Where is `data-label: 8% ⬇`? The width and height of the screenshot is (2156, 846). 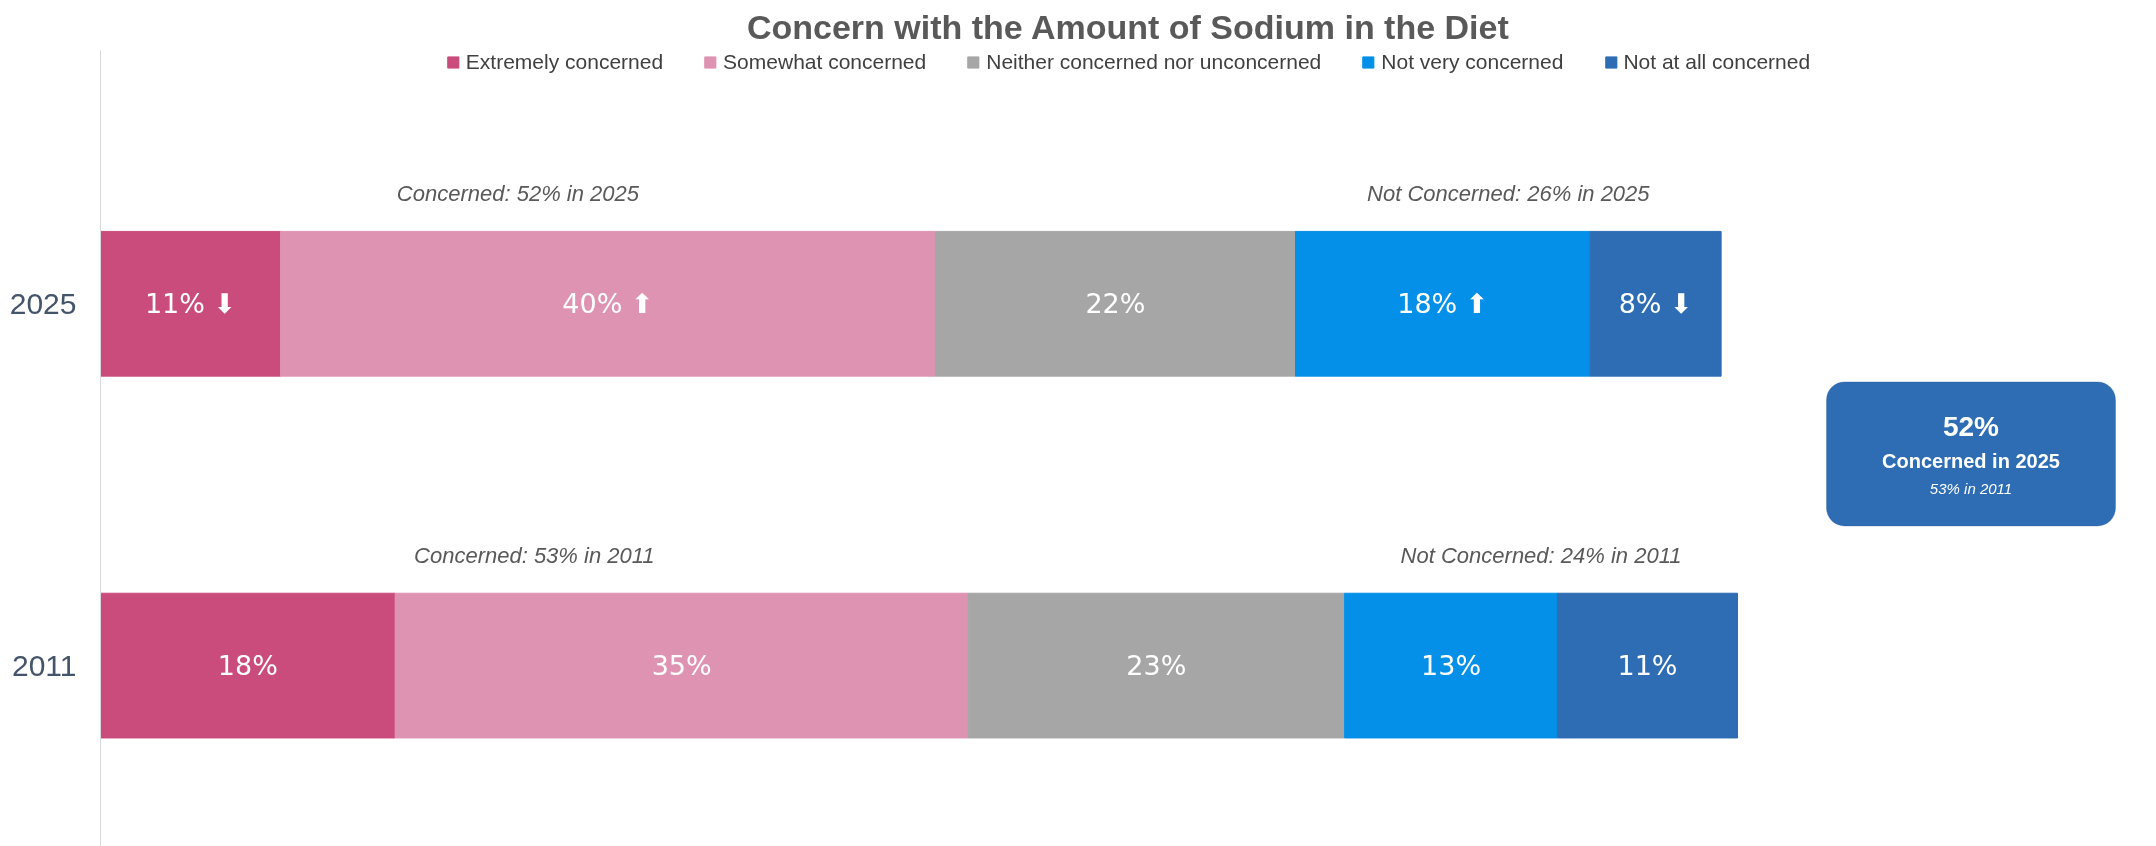
data-label: 8% ⬇ is located at coordinates (1655, 304).